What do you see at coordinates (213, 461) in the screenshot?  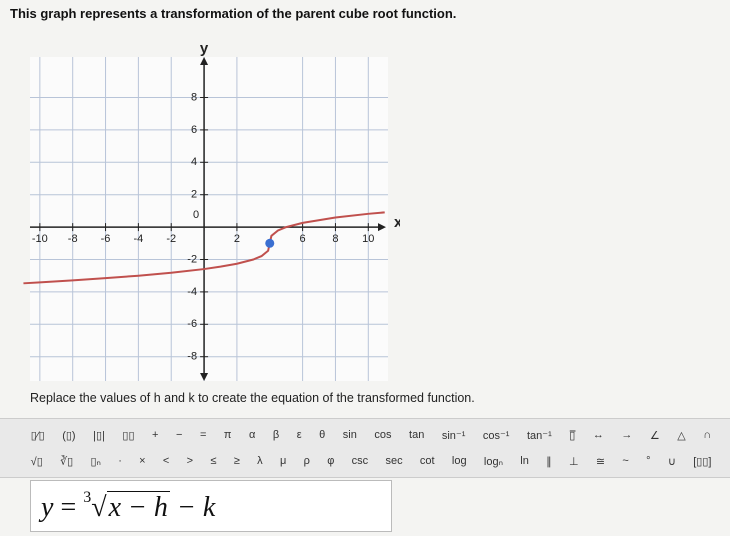 I see `toolbar-button: ≤` at bounding box center [213, 461].